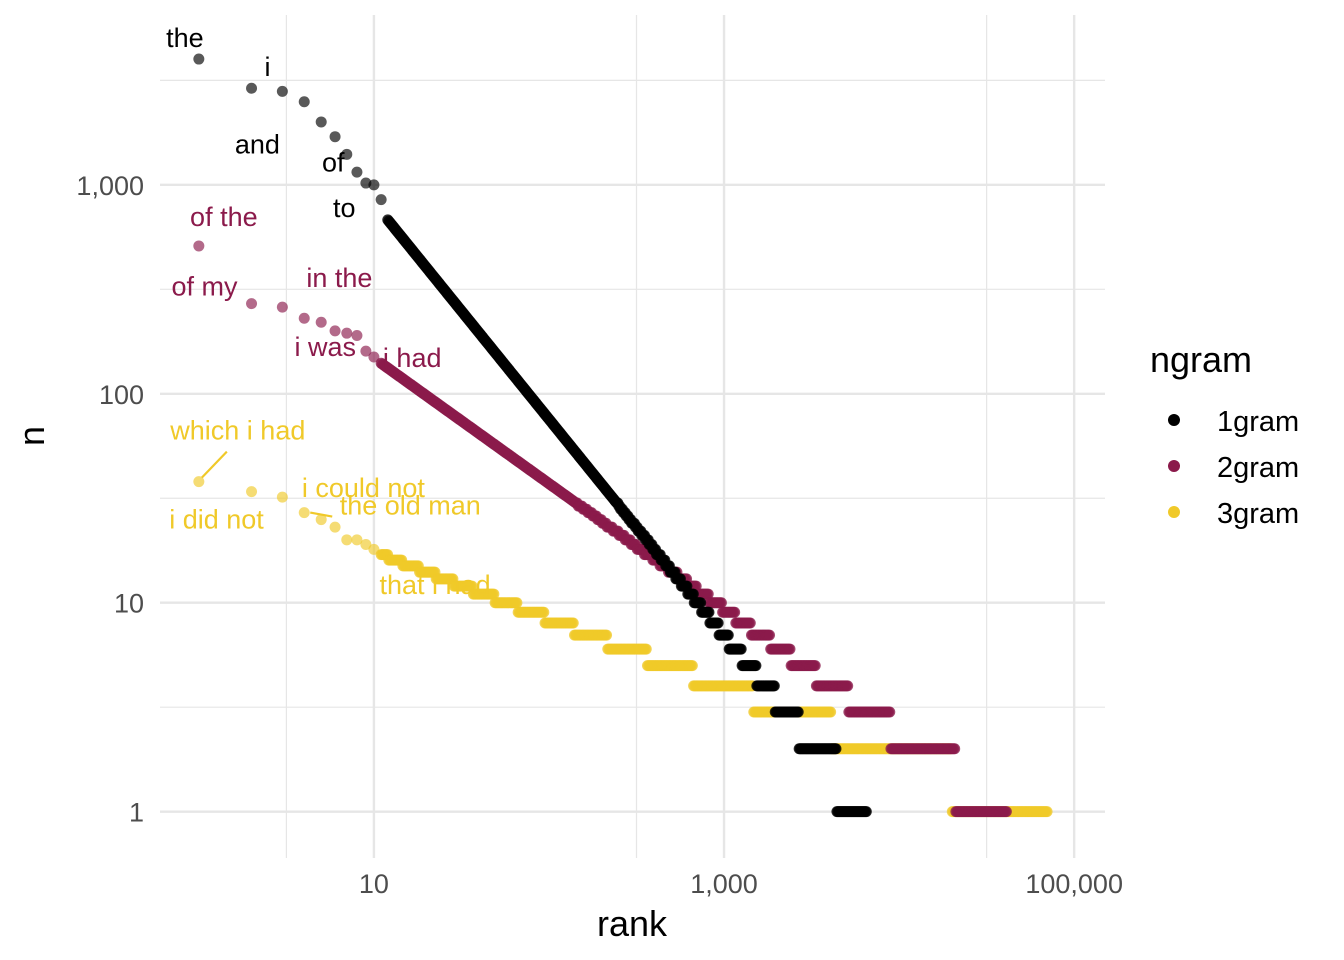 The width and height of the screenshot is (1344, 960). Describe the element at coordinates (692, 666) in the screenshot. I see `3gram-tail-point-243` at that location.